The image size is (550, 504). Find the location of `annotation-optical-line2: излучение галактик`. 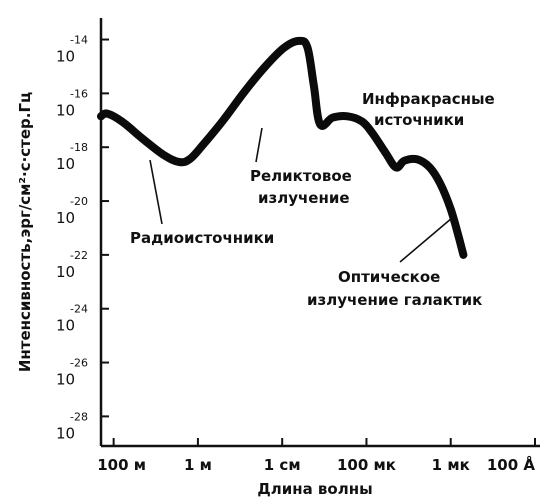

annotation-optical-line2: излучение галактик is located at coordinates (394, 300).